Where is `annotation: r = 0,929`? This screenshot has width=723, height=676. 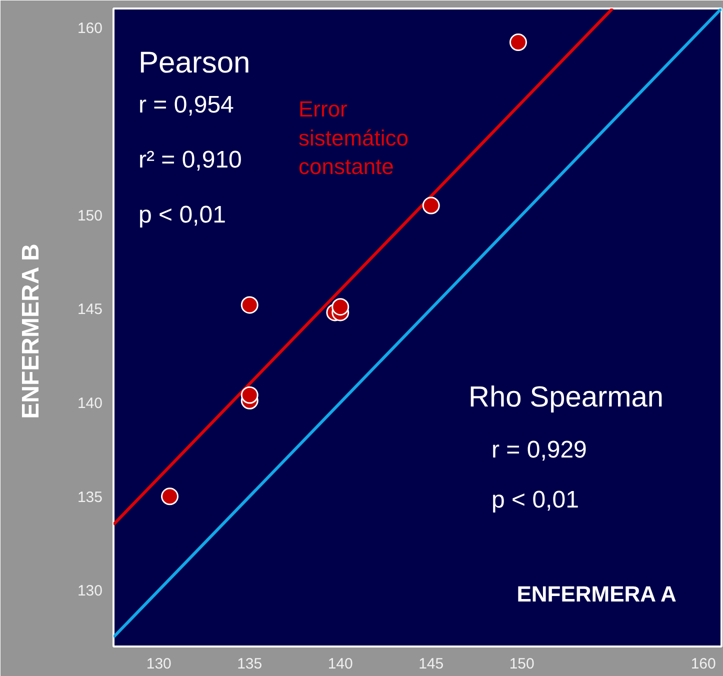 annotation: r = 0,929 is located at coordinates (539, 450).